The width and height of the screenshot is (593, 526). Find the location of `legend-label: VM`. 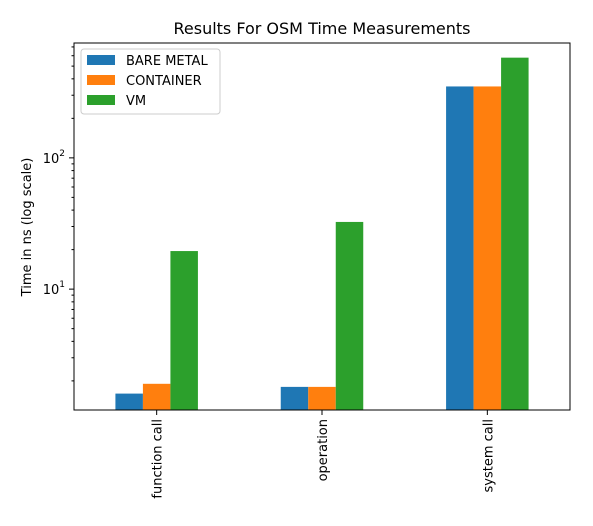

legend-label: VM is located at coordinates (136, 101).